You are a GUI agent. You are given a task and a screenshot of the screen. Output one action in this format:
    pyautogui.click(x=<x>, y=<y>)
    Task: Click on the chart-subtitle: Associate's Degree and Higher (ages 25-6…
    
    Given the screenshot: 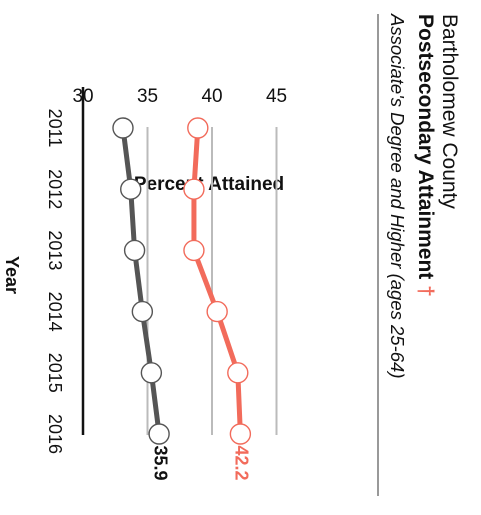 What is the action you would take?
    pyautogui.click(x=397, y=195)
    